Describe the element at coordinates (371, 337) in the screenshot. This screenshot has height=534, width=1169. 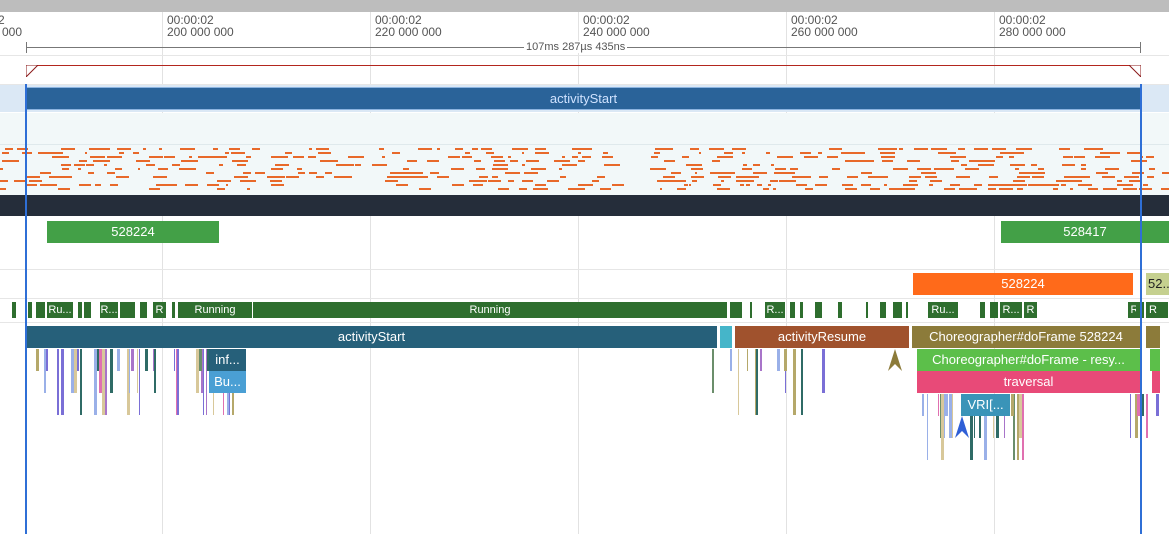
I see `activity-start-slice: activityStart` at that location.